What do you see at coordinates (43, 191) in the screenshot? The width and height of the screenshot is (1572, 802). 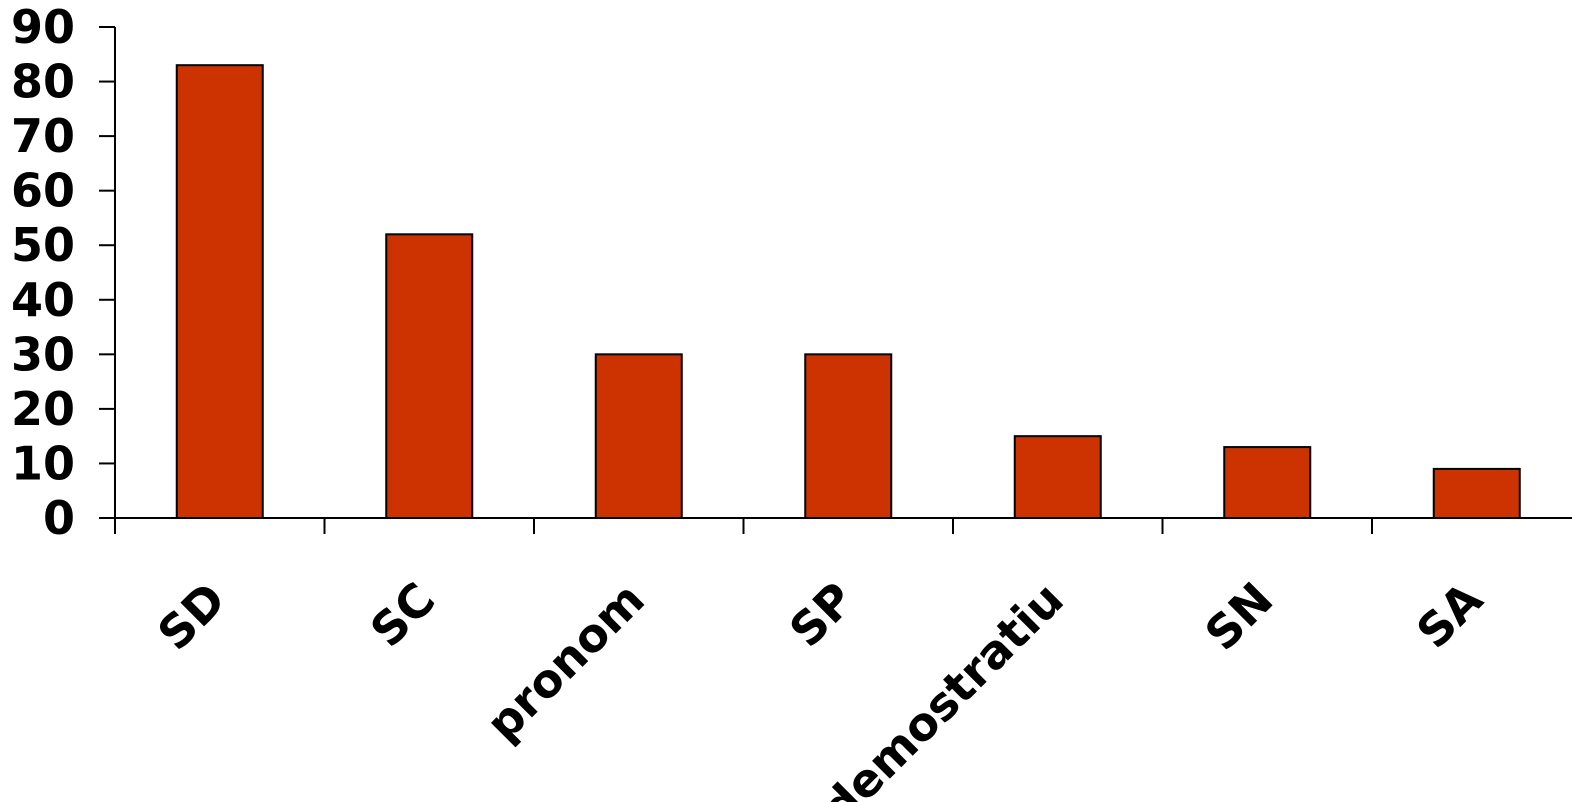 I see `y-tick-label: 60` at bounding box center [43, 191].